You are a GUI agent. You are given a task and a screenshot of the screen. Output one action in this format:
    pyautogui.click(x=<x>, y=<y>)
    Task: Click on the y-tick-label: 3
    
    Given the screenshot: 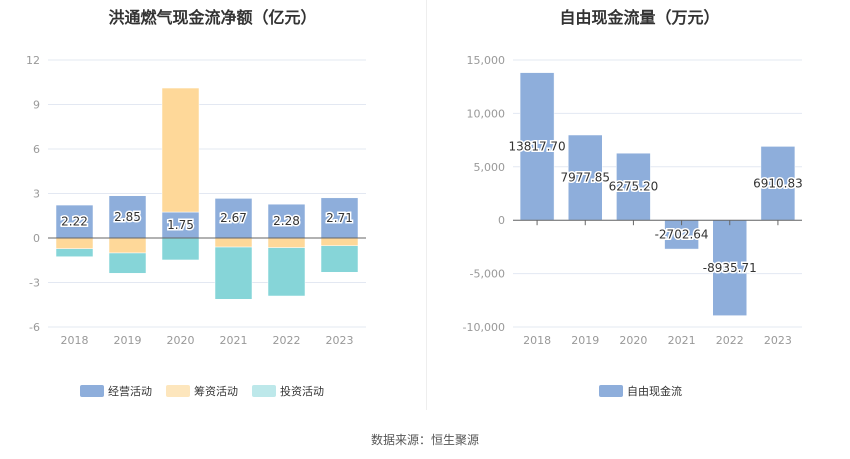 What is the action you would take?
    pyautogui.click(x=36, y=194)
    